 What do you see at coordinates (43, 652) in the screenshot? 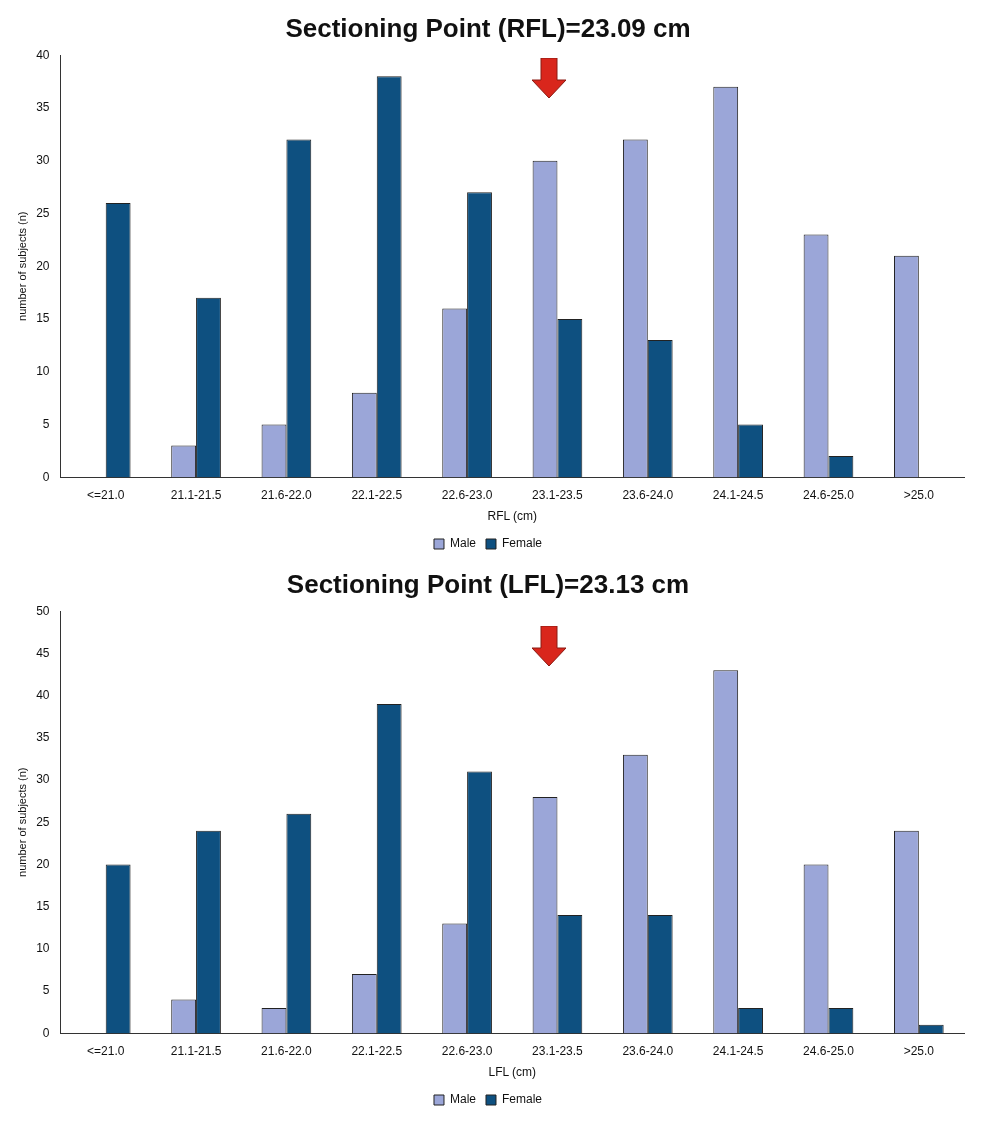
I see `y-tick-label: 45` at bounding box center [43, 652].